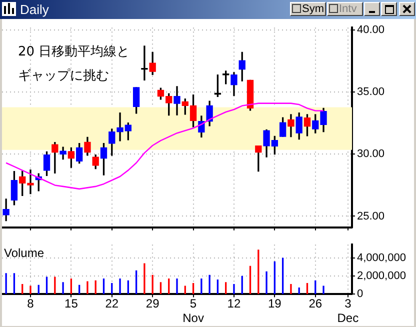  I want to click on x-tick-label: 12, so click(234, 303).